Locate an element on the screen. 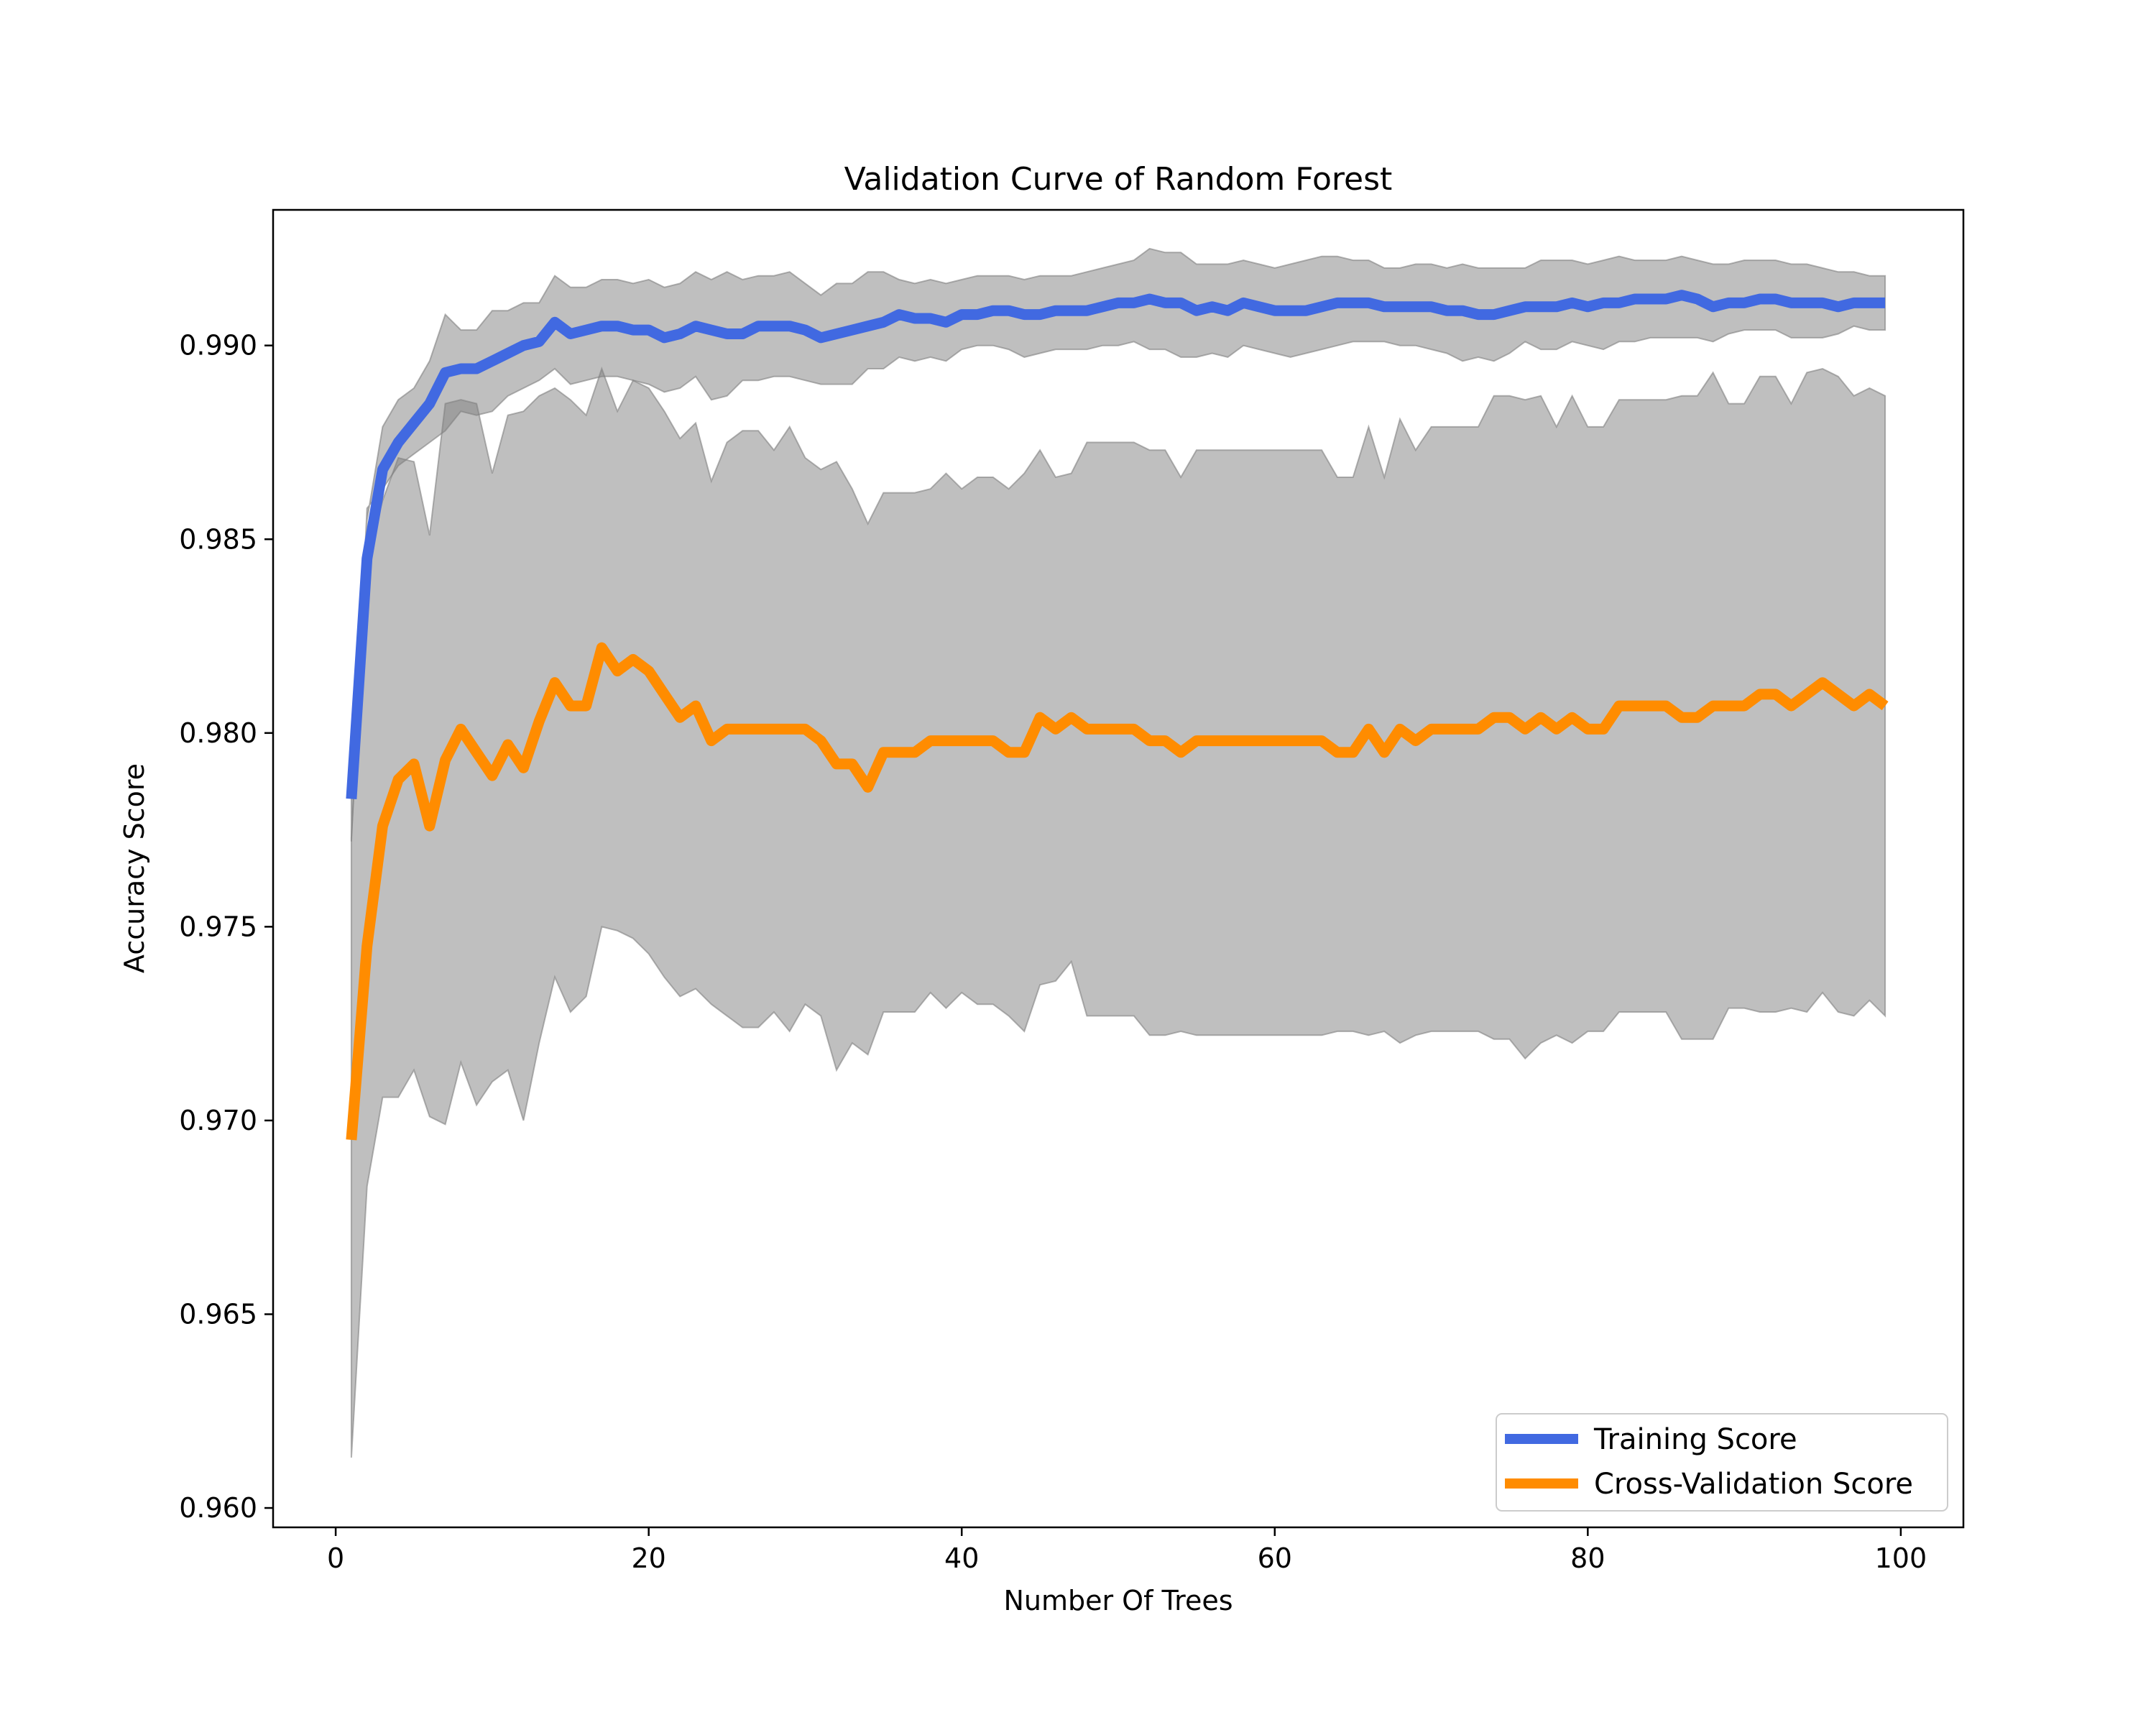 This screenshot has height=1725, width=2156. y-axis: 0.960 0.965 0.970 0.975 0.980 0.985 0.990 is located at coordinates (226, 927).